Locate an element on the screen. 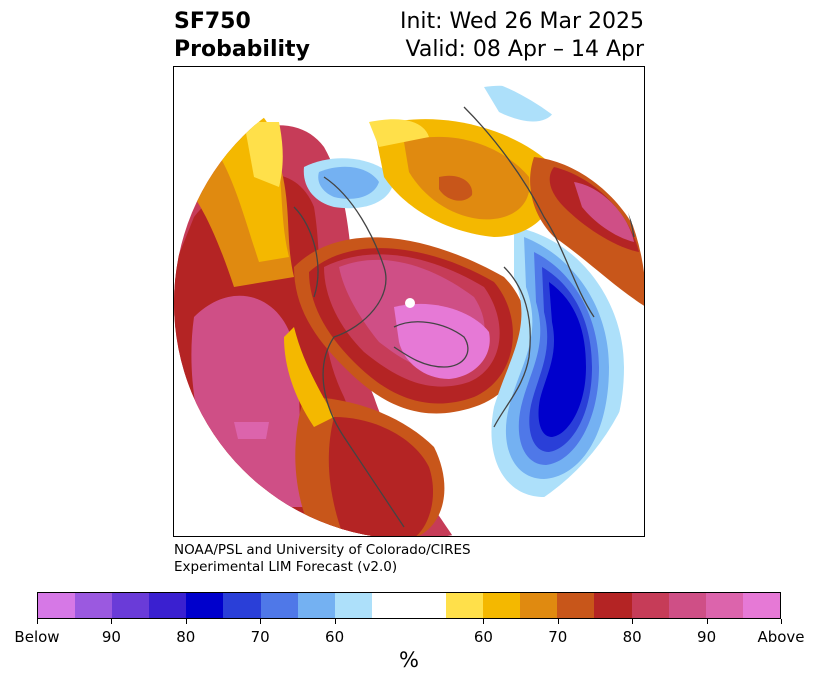 The image size is (819, 686). colorbar-tick-label: Below is located at coordinates (37, 637).